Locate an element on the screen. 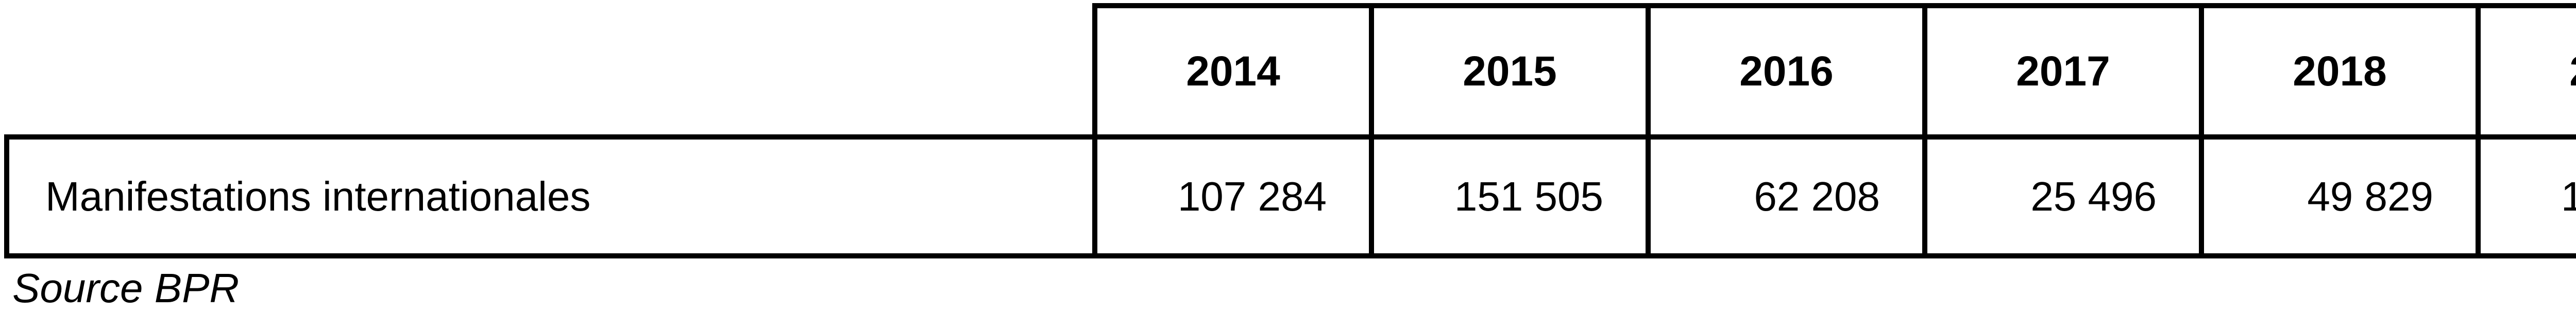  header-cell-2017: 2017 is located at coordinates (2063, 71).